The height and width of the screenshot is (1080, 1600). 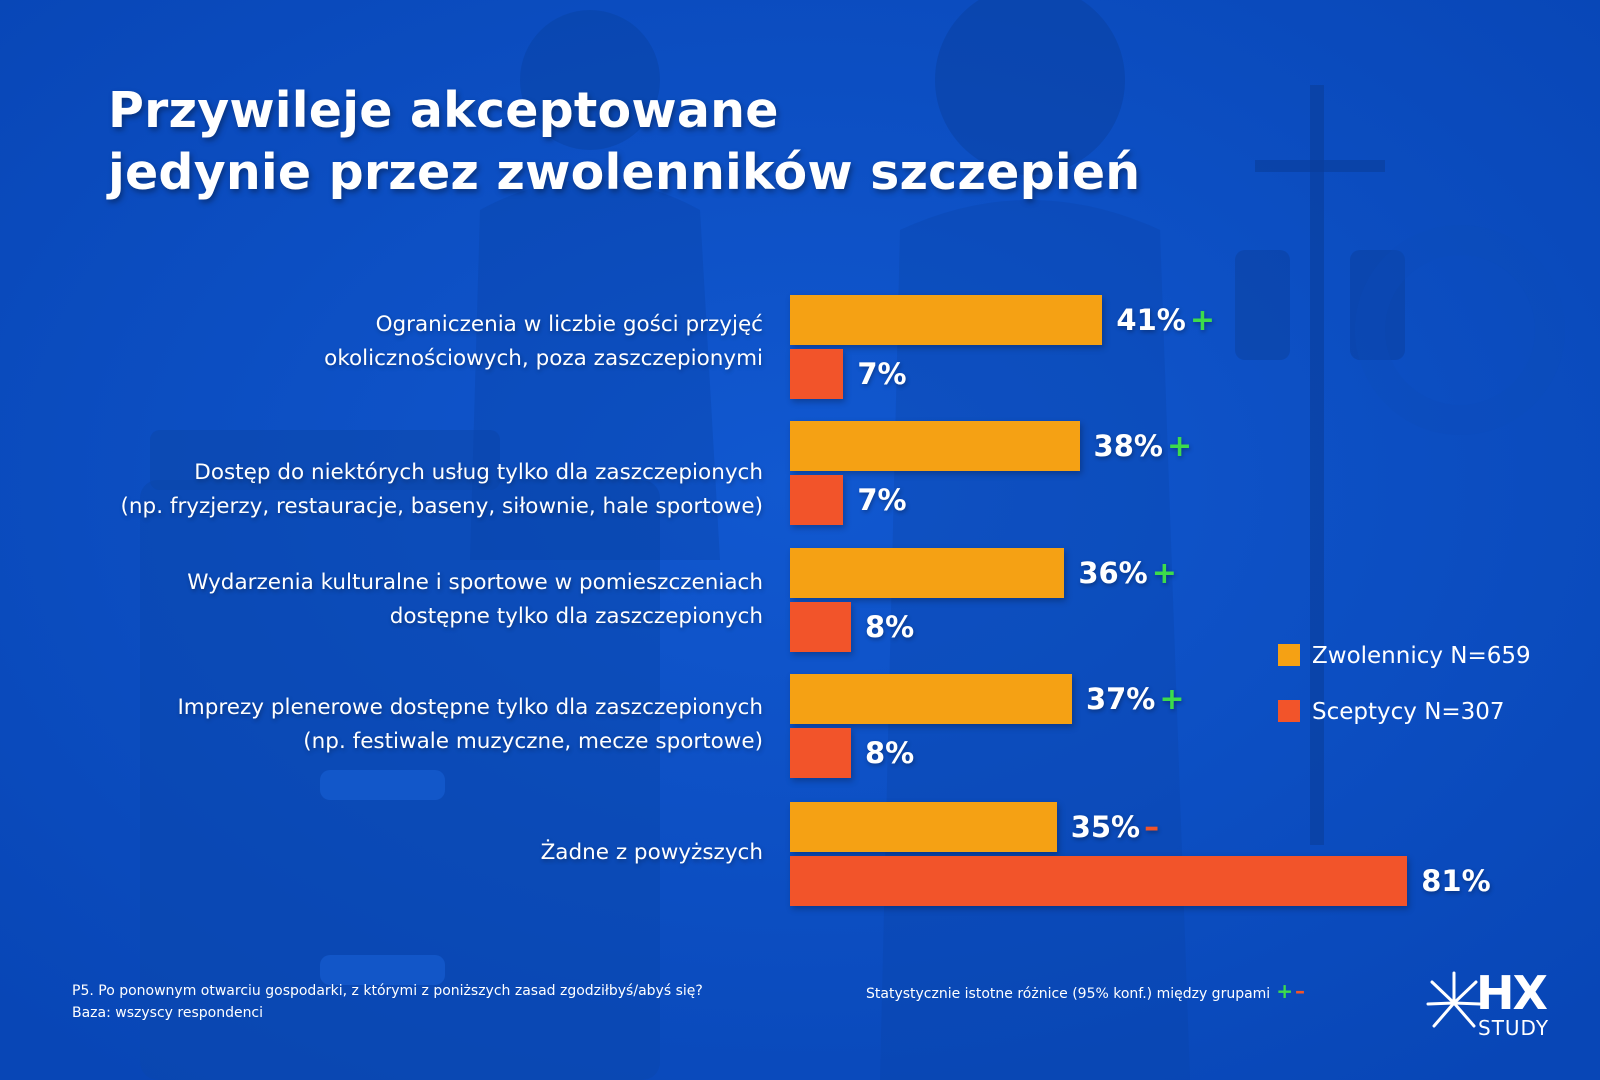 I want to click on value-label-zwolennicy: 41% +, so click(x=1165, y=320).